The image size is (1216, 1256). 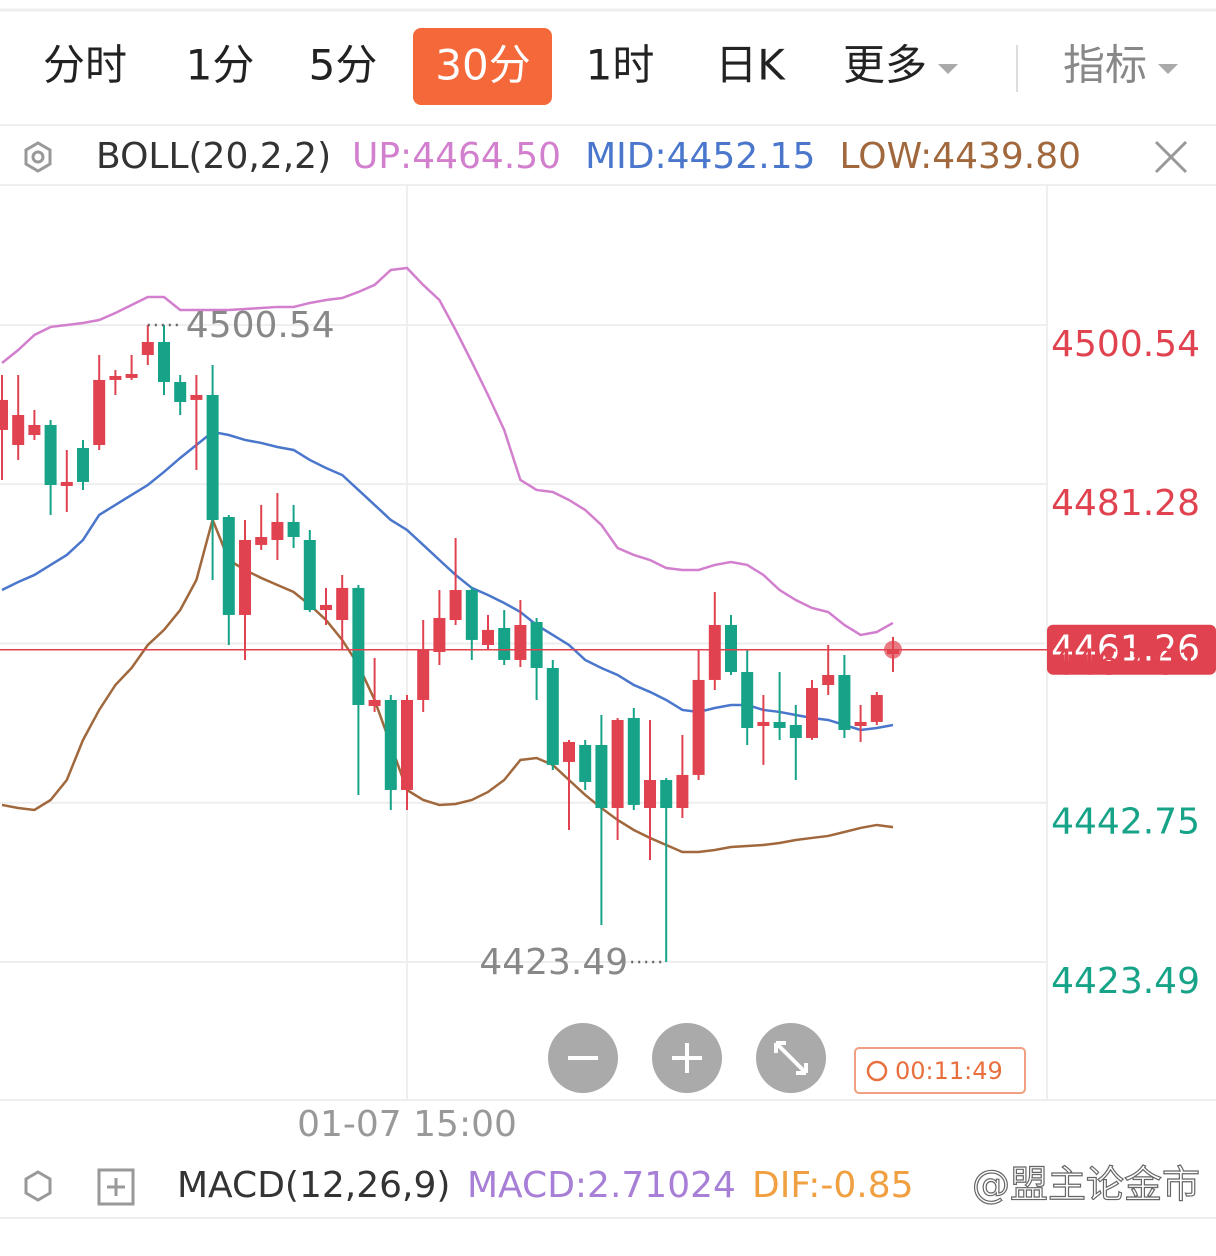 I want to click on y-tick-label: 4423.49, so click(x=1125, y=981).